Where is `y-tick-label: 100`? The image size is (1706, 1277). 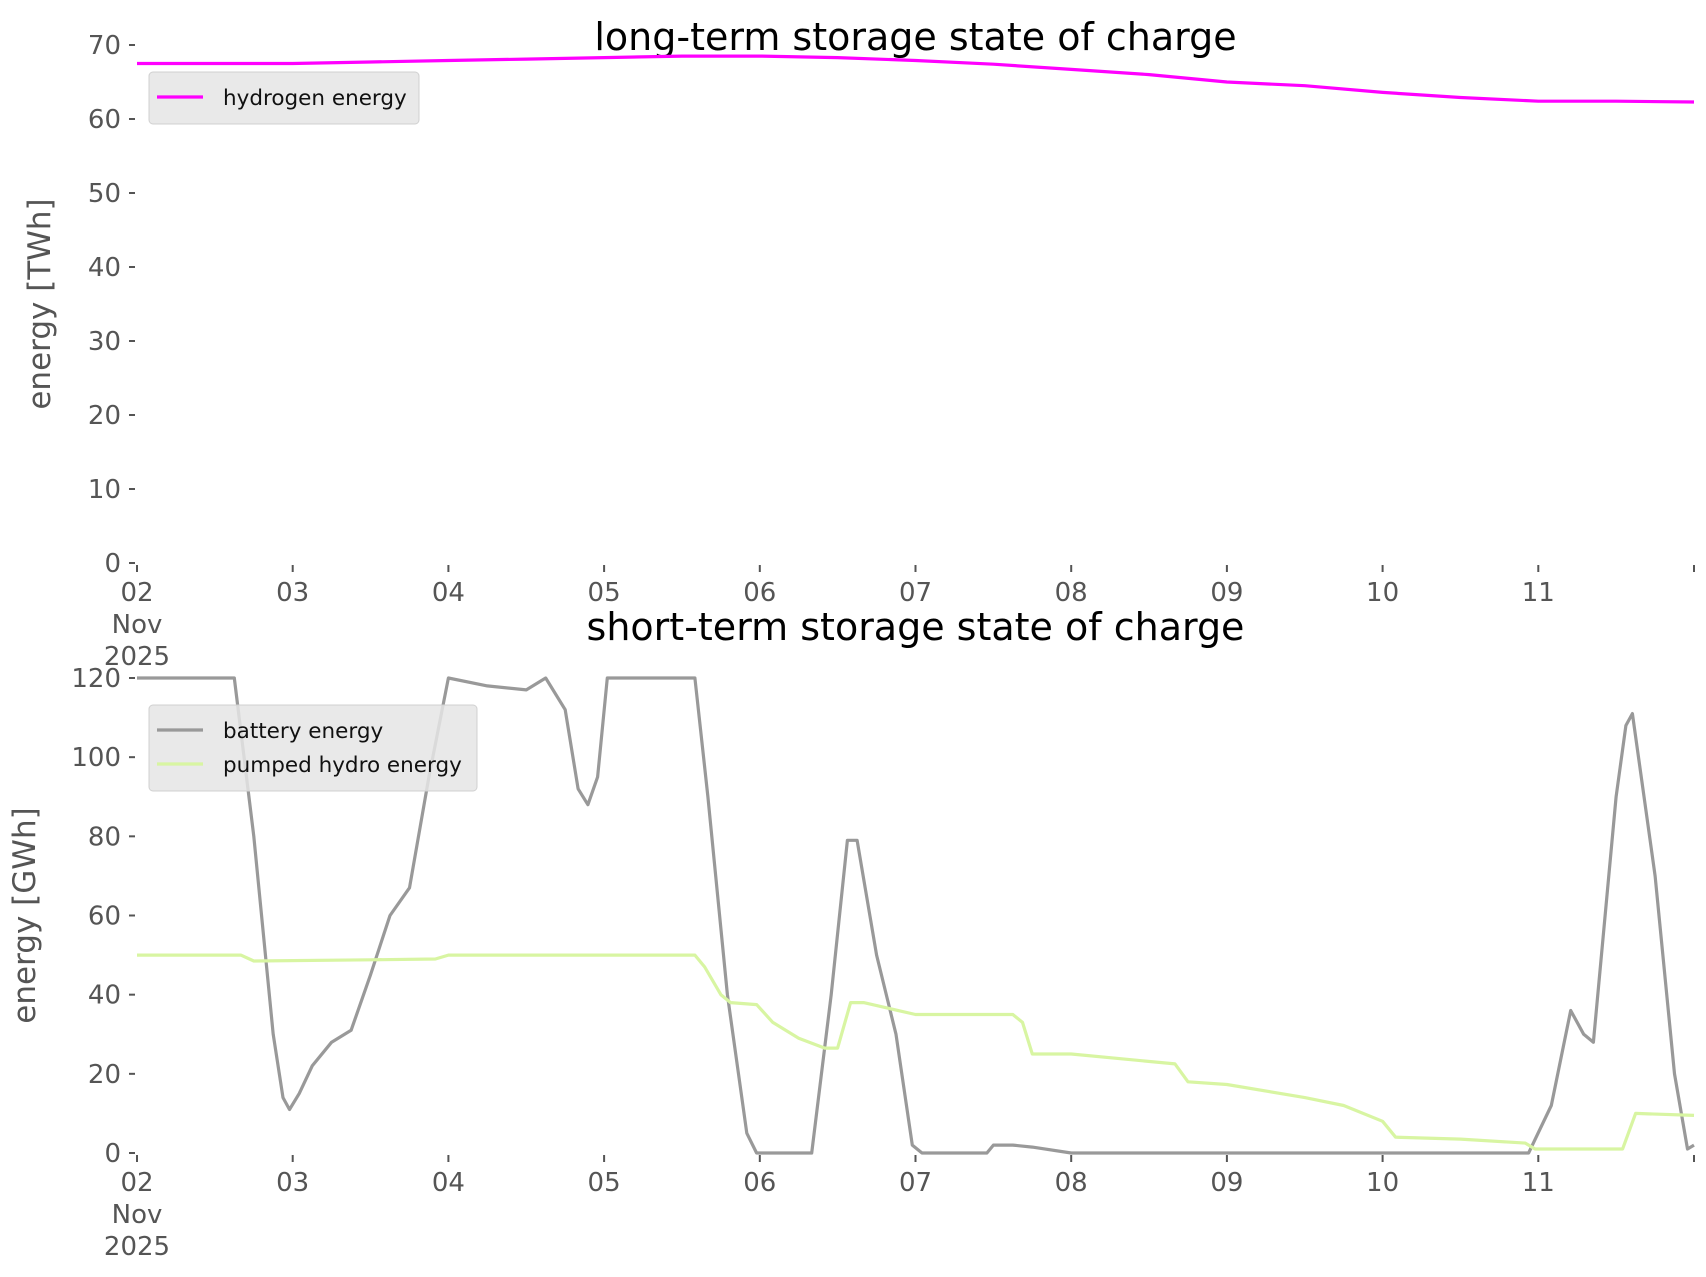
y-tick-label: 100 is located at coordinates (96, 758).